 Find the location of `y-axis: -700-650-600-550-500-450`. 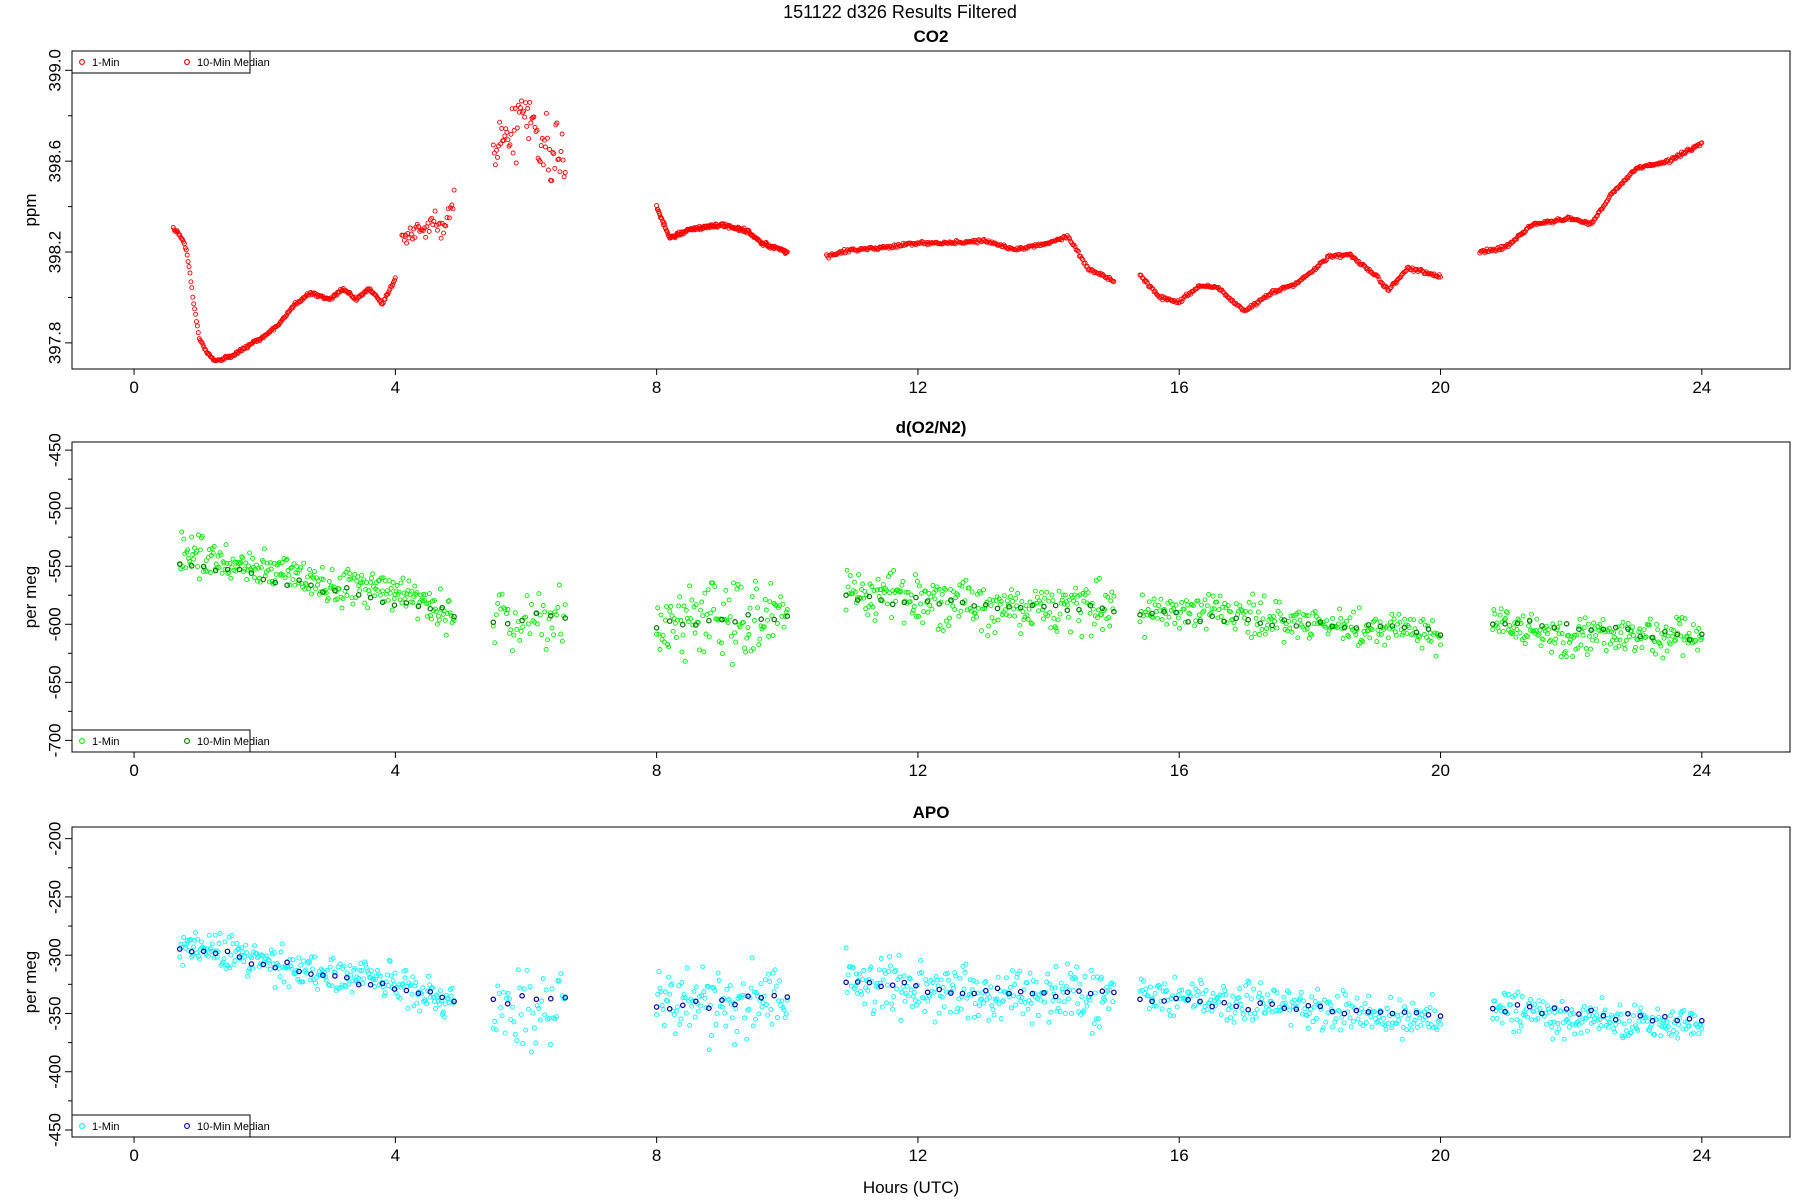

y-axis: -700-650-600-550-500-450 is located at coordinates (59, 595).